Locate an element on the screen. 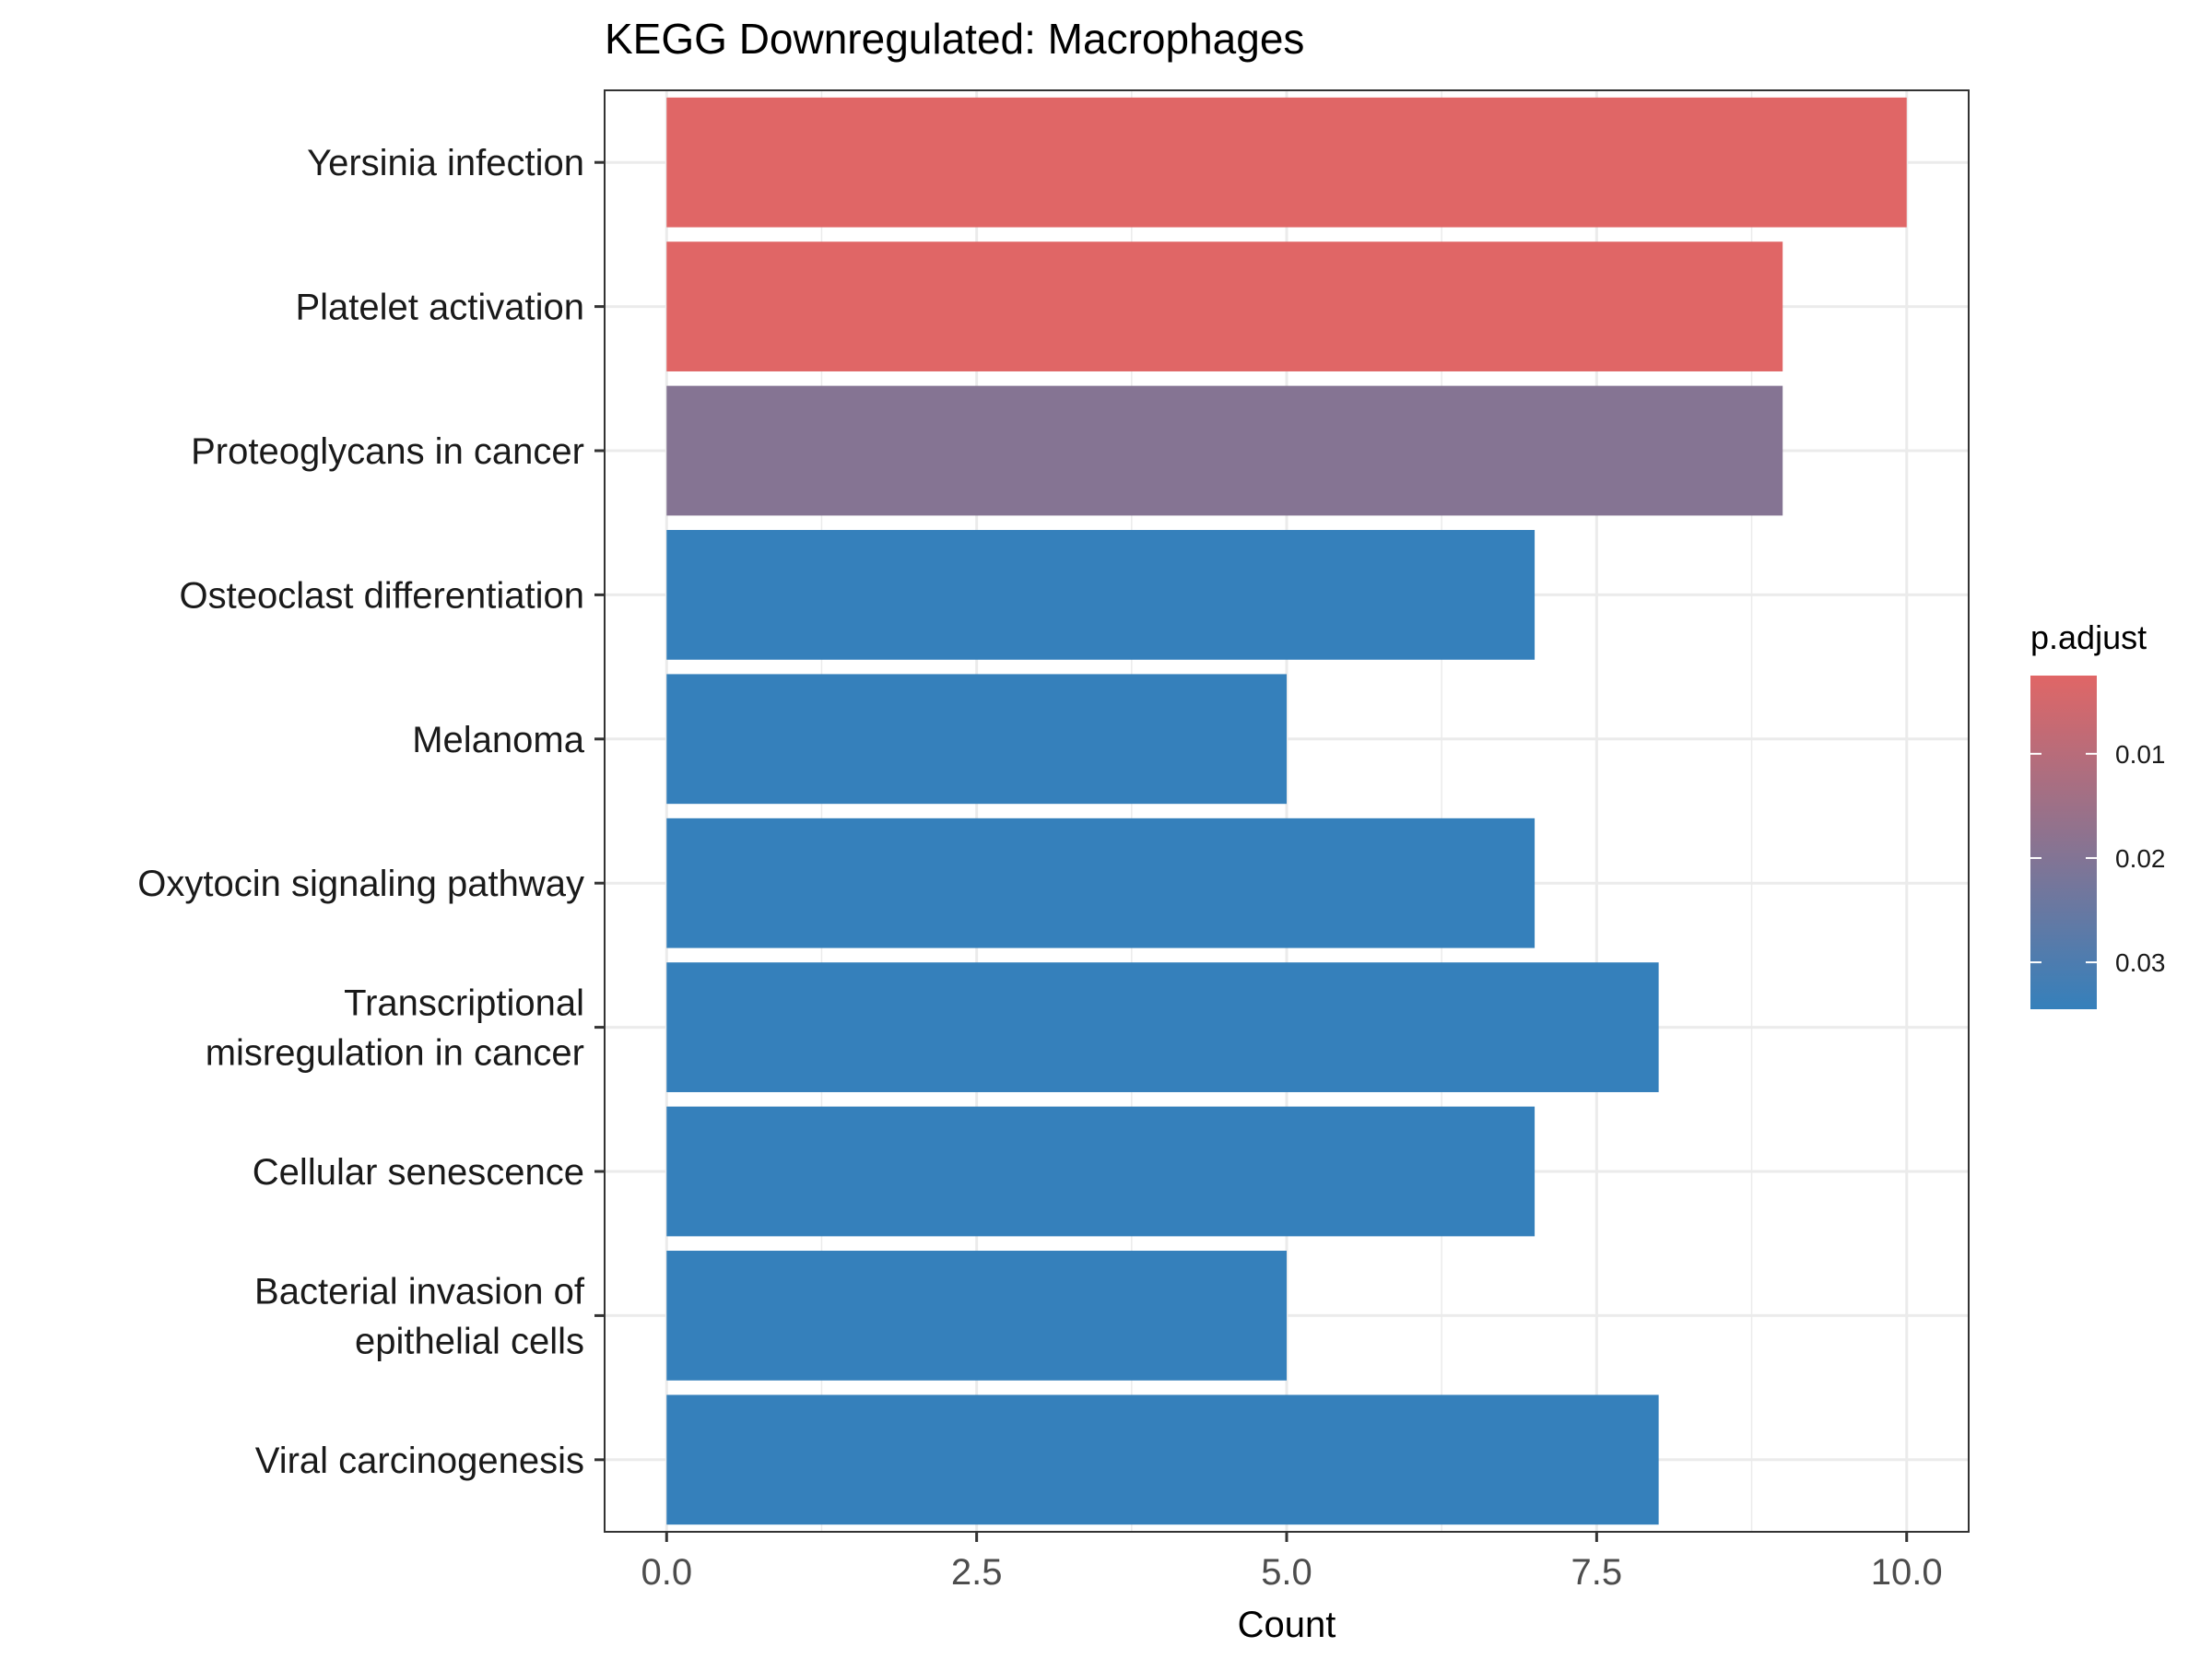 Image resolution: width=2212 pixels, height=1659 pixels. y-tick-label: Osteoclast differentiation is located at coordinates (381, 595).